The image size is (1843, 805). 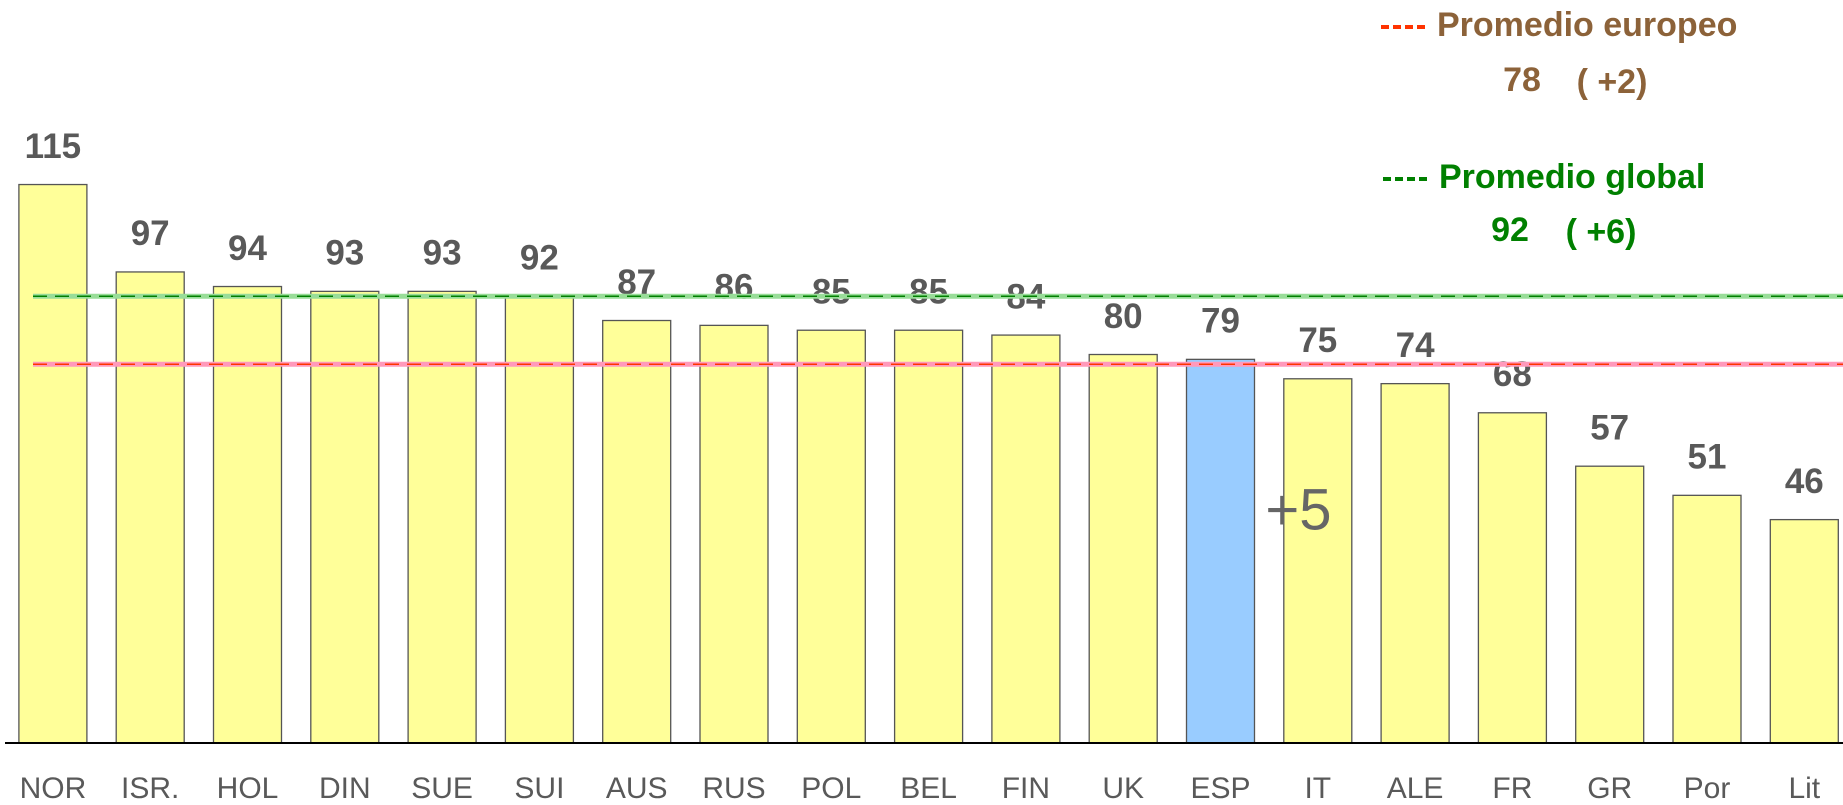 What do you see at coordinates (248, 788) in the screenshot?
I see `x-tick-label: HOL` at bounding box center [248, 788].